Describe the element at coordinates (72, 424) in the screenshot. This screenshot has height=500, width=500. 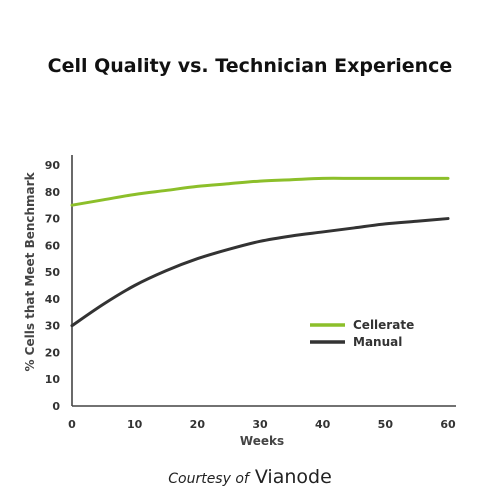
I see `x-tick-label: 0` at that location.